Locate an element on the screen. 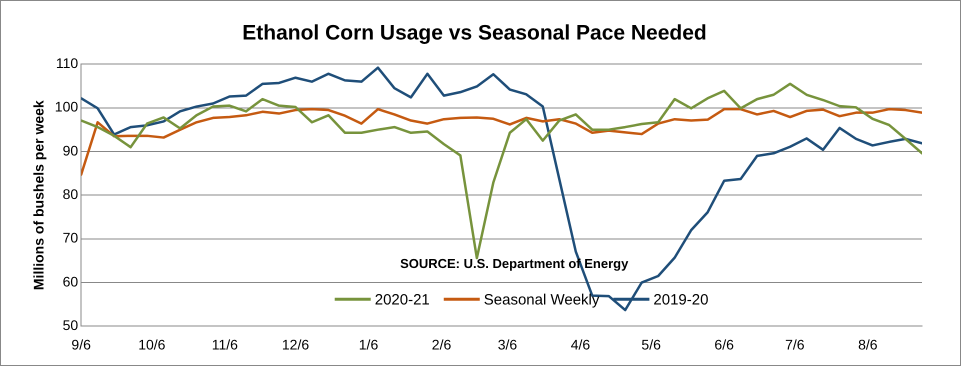  x-tick-label: 7/6 is located at coordinates (795, 344).